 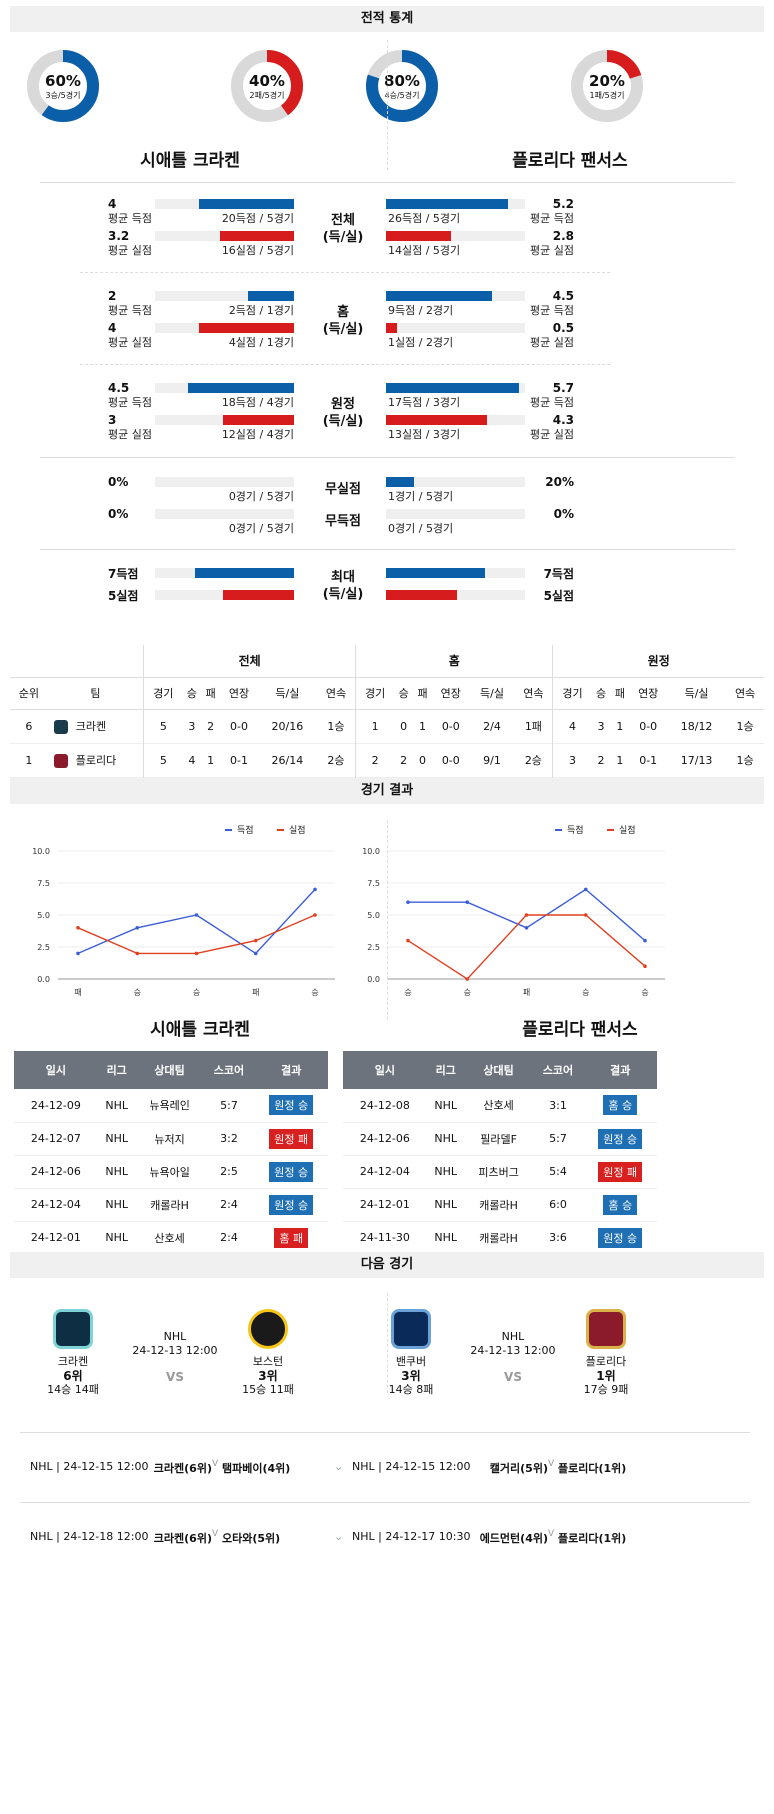 I want to click on upcoming-right-team2: 플로리다(1위), so click(x=592, y=1538).